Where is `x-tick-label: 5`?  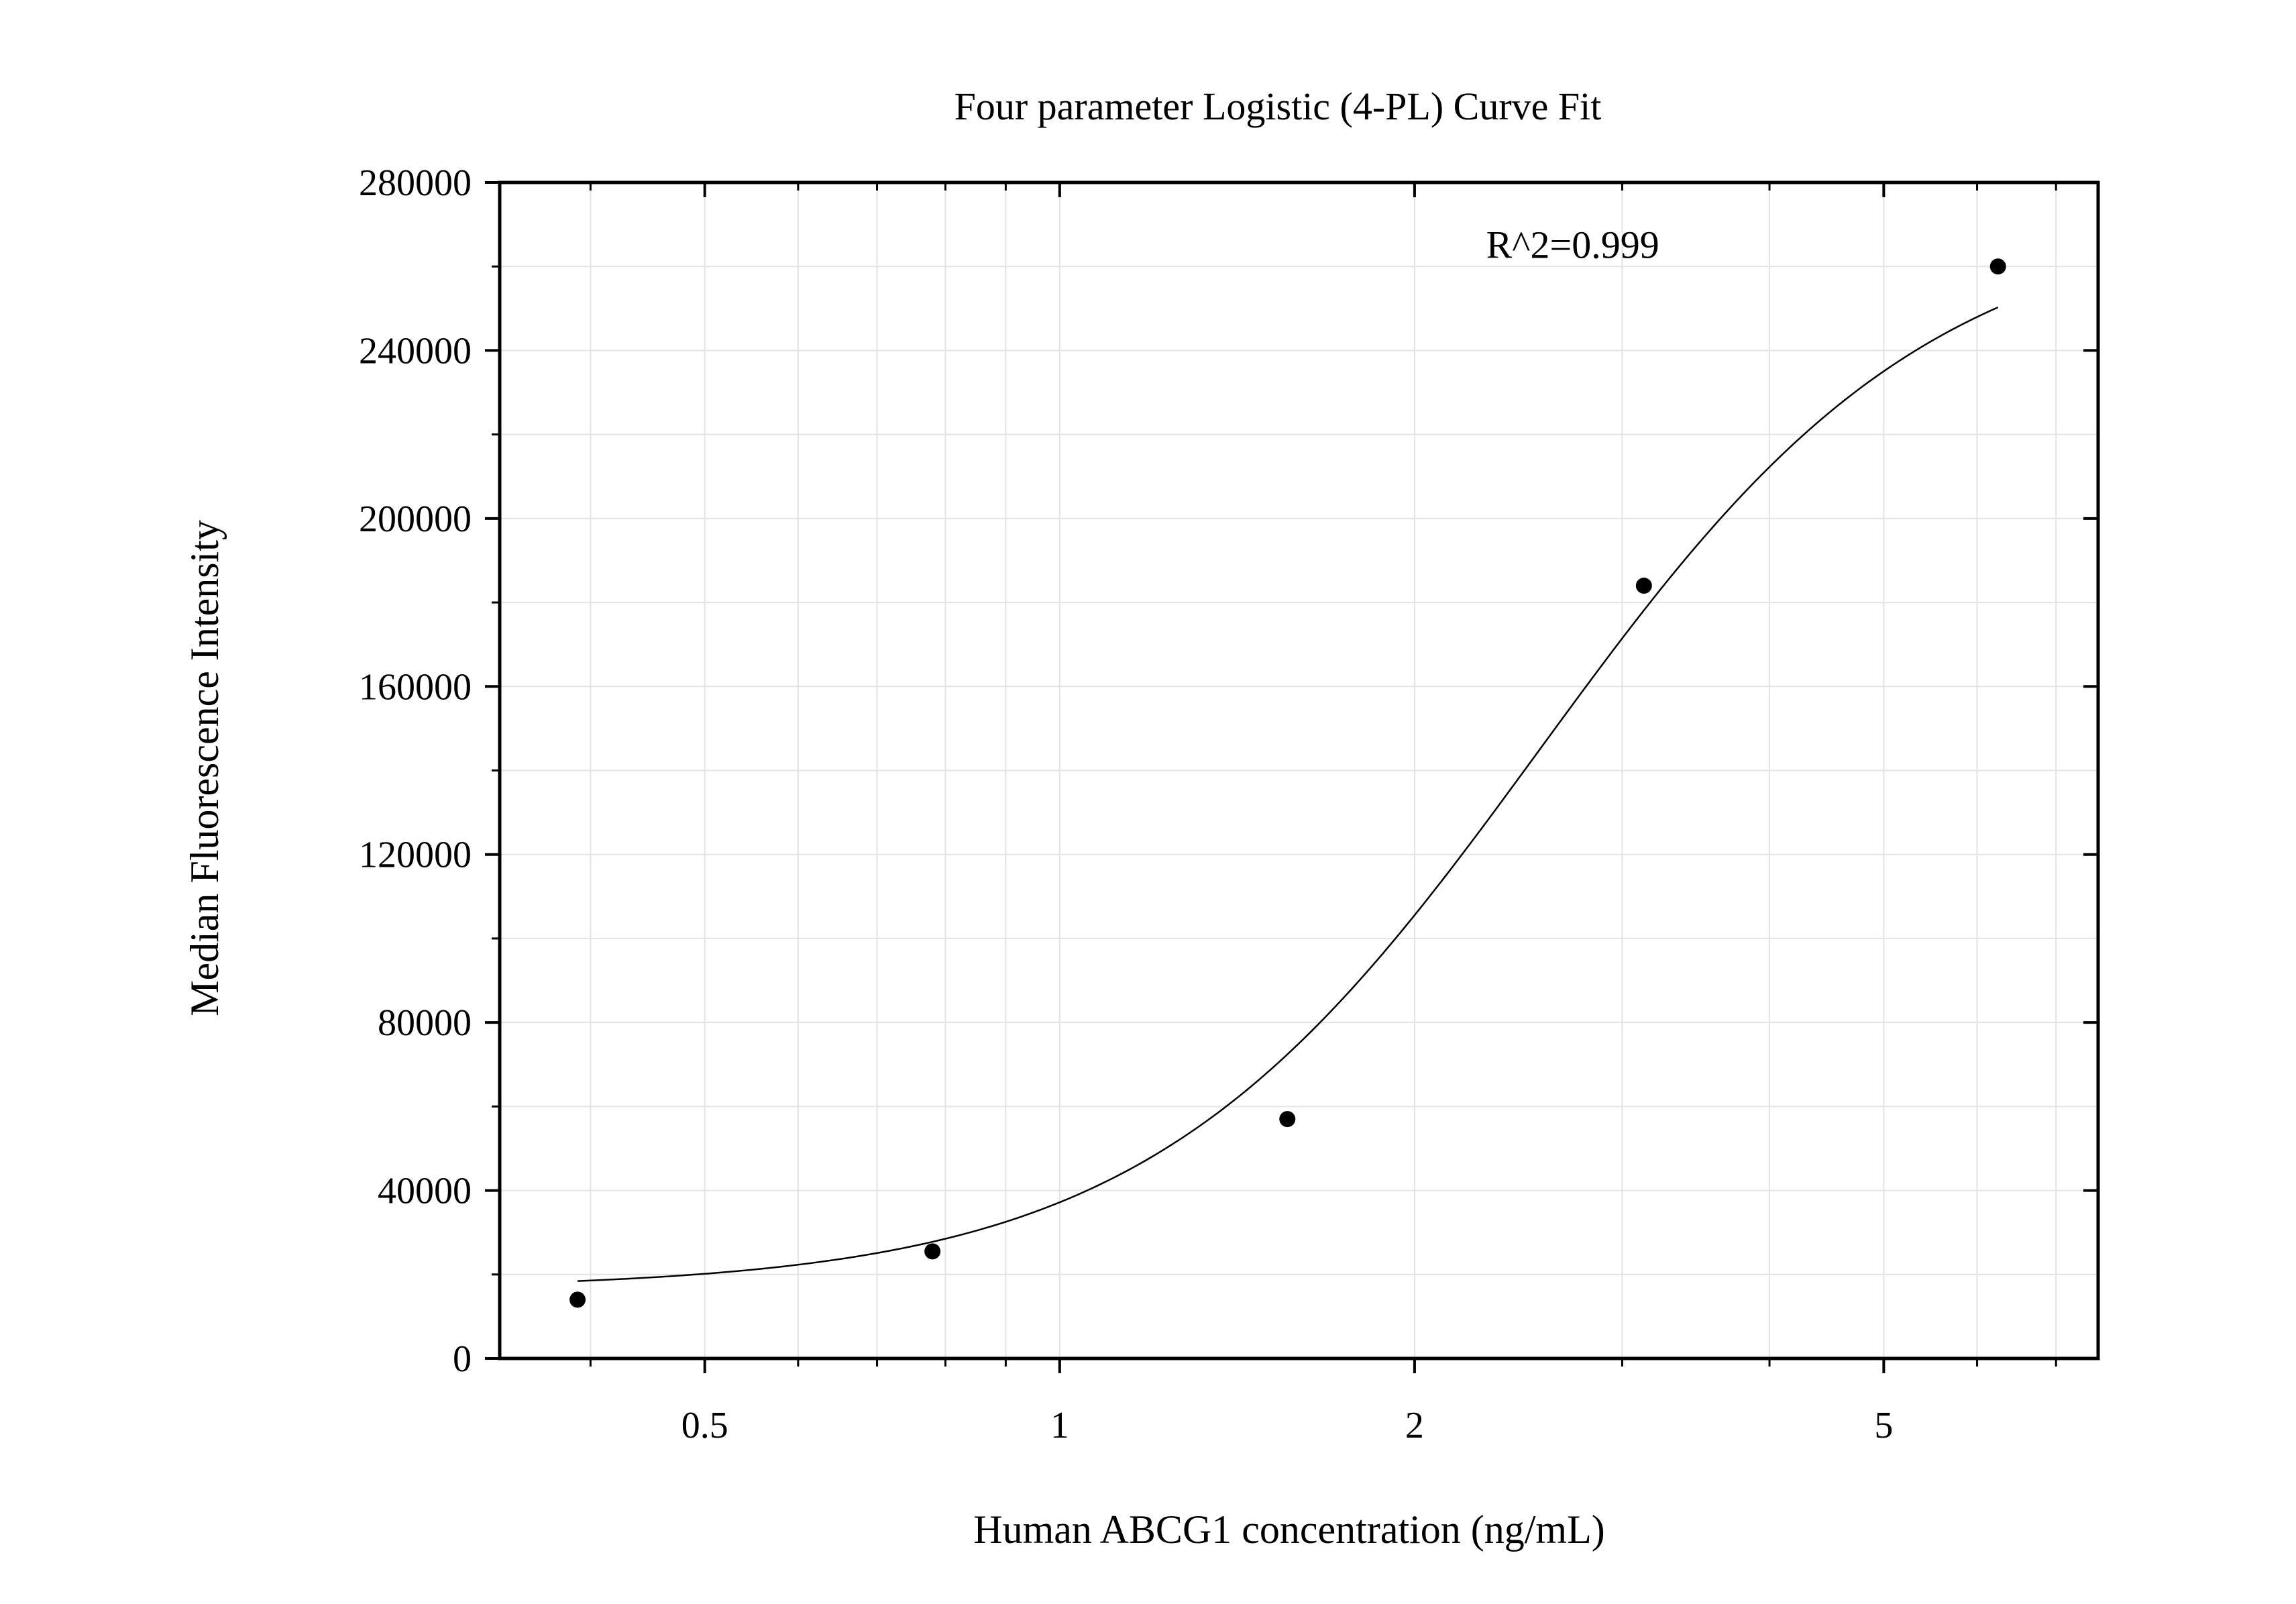
x-tick-label: 5 is located at coordinates (1884, 1425).